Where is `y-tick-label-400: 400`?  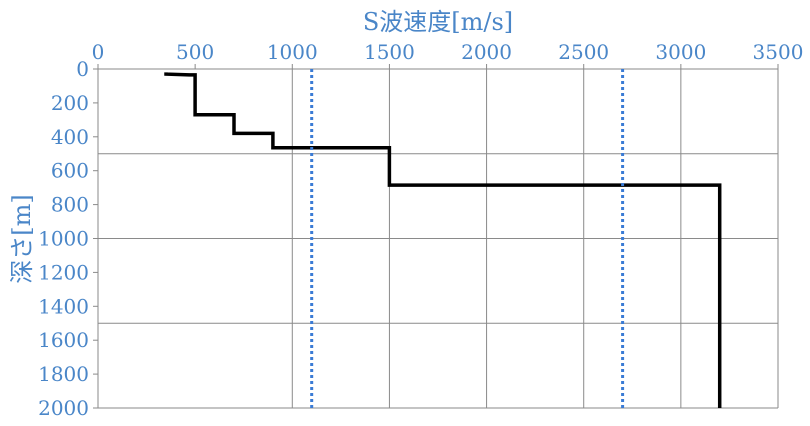
y-tick-label-400: 400 is located at coordinates (70, 137).